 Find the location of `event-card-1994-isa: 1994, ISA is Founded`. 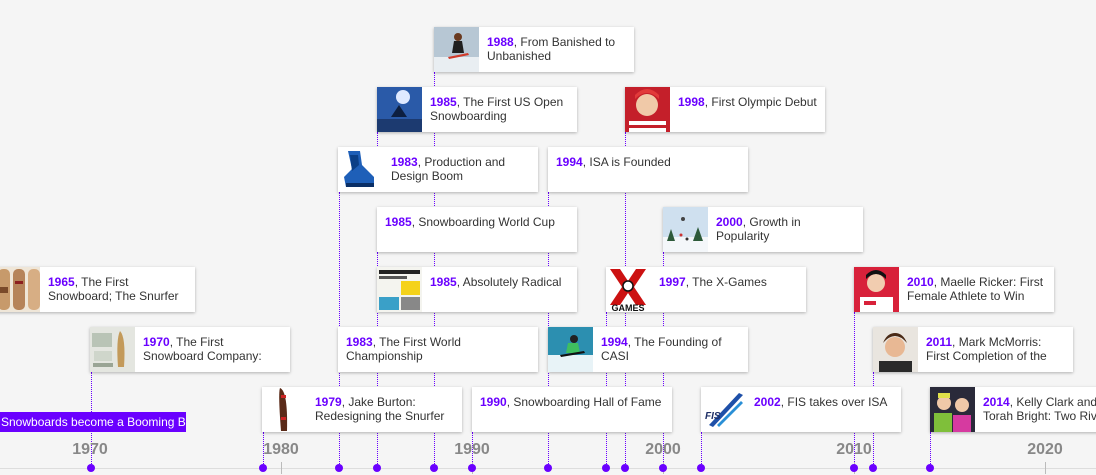

event-card-1994-isa: 1994, ISA is Founded is located at coordinates (648, 169).